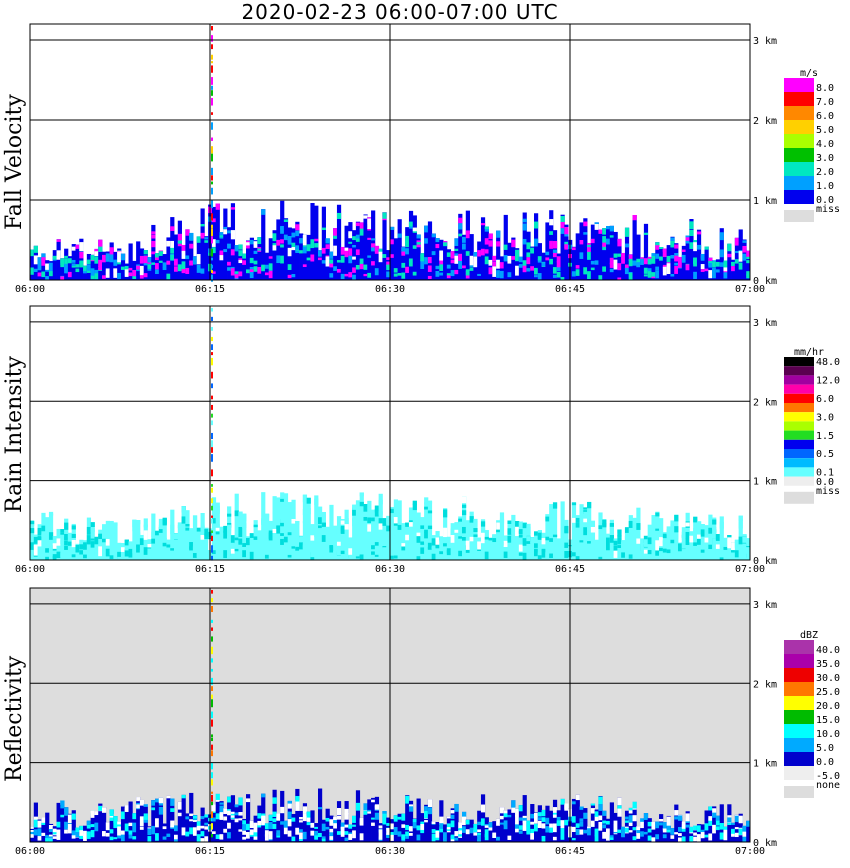 This screenshot has width=850, height=868. Describe the element at coordinates (799, 417) in the screenshot. I see `legend-swatch` at that location.